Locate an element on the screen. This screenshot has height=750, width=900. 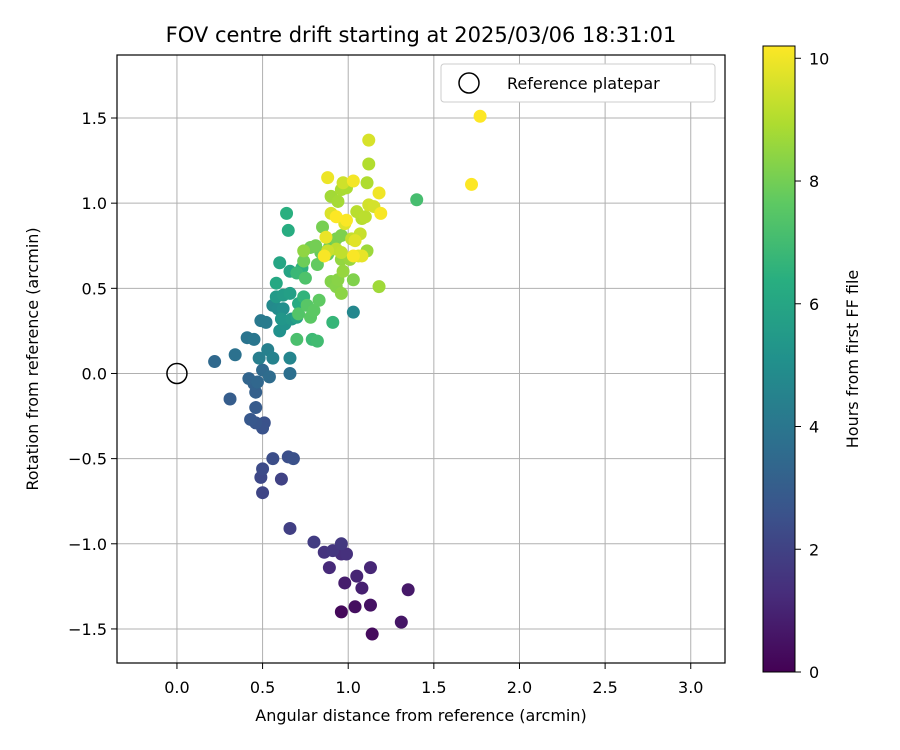
x-tick-label: 2.0 is located at coordinates (519, 687).